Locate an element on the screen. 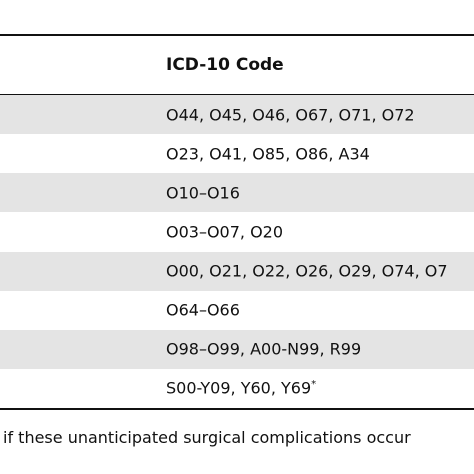 The width and height of the screenshot is (474, 474). cell-text: O44, O45, O46, O67, O71, O72 is located at coordinates (290, 115).